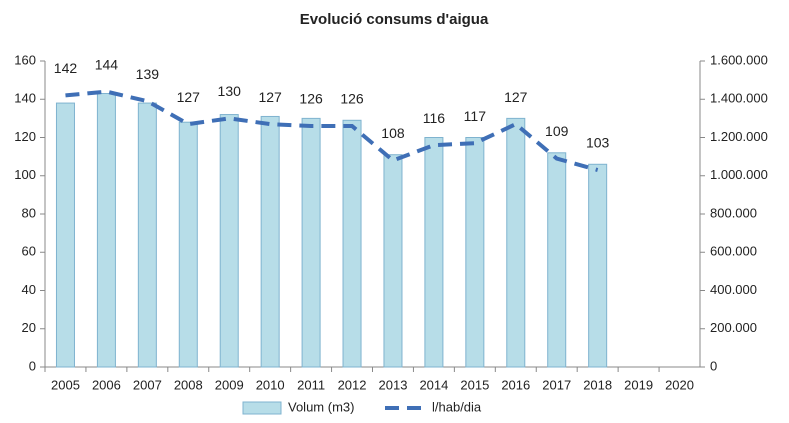 This screenshot has width=789, height=423. What do you see at coordinates (713, 365) in the screenshot?
I see `y2-tick-label: 0` at bounding box center [713, 365].